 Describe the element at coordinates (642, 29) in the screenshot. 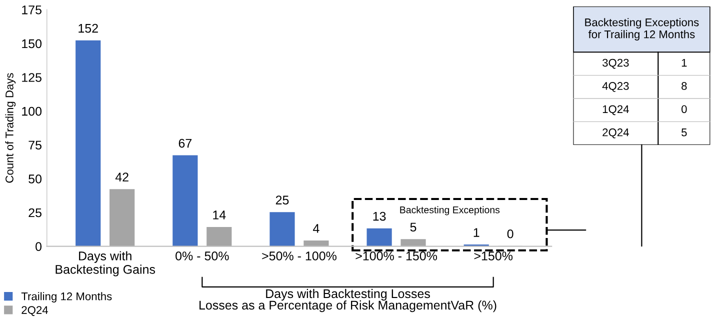

I see `text: Backtesting Exceptions for Trailing 12 Months` at that location.